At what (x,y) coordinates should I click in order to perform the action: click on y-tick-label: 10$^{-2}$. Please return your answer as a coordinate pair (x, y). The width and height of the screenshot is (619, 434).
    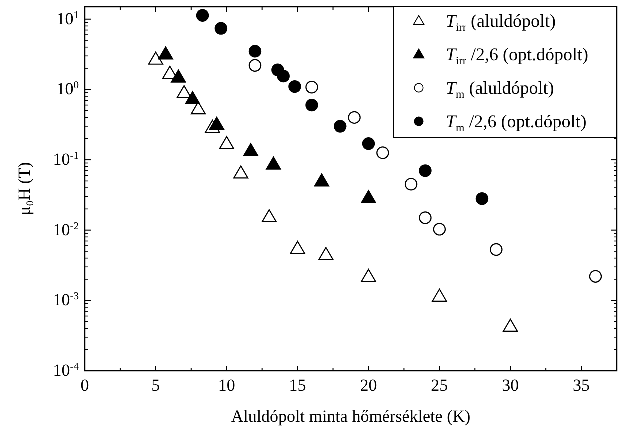
    Looking at the image, I should click on (66, 230).